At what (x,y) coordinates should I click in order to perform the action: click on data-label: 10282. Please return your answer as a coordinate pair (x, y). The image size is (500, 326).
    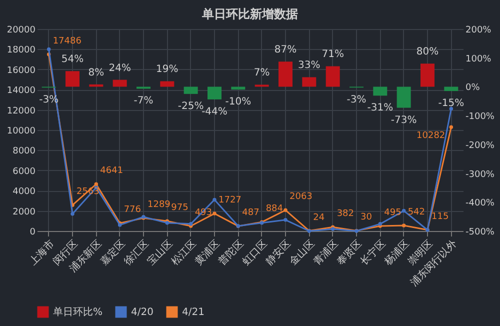
    Looking at the image, I should click on (431, 136).